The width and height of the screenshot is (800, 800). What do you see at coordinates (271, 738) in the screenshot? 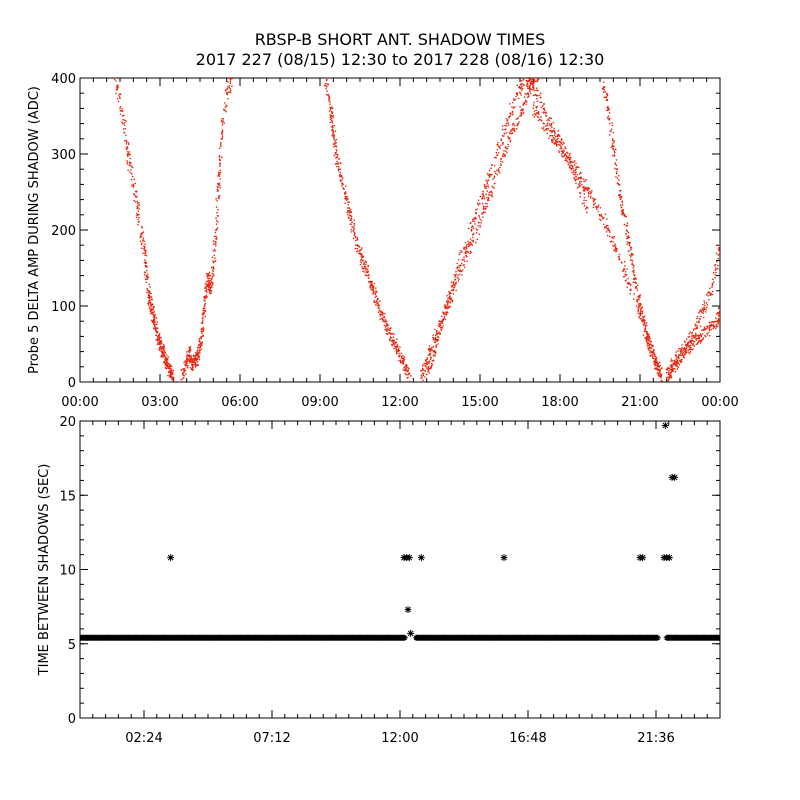
I see `x-tick-label: 07:12` at bounding box center [271, 738].